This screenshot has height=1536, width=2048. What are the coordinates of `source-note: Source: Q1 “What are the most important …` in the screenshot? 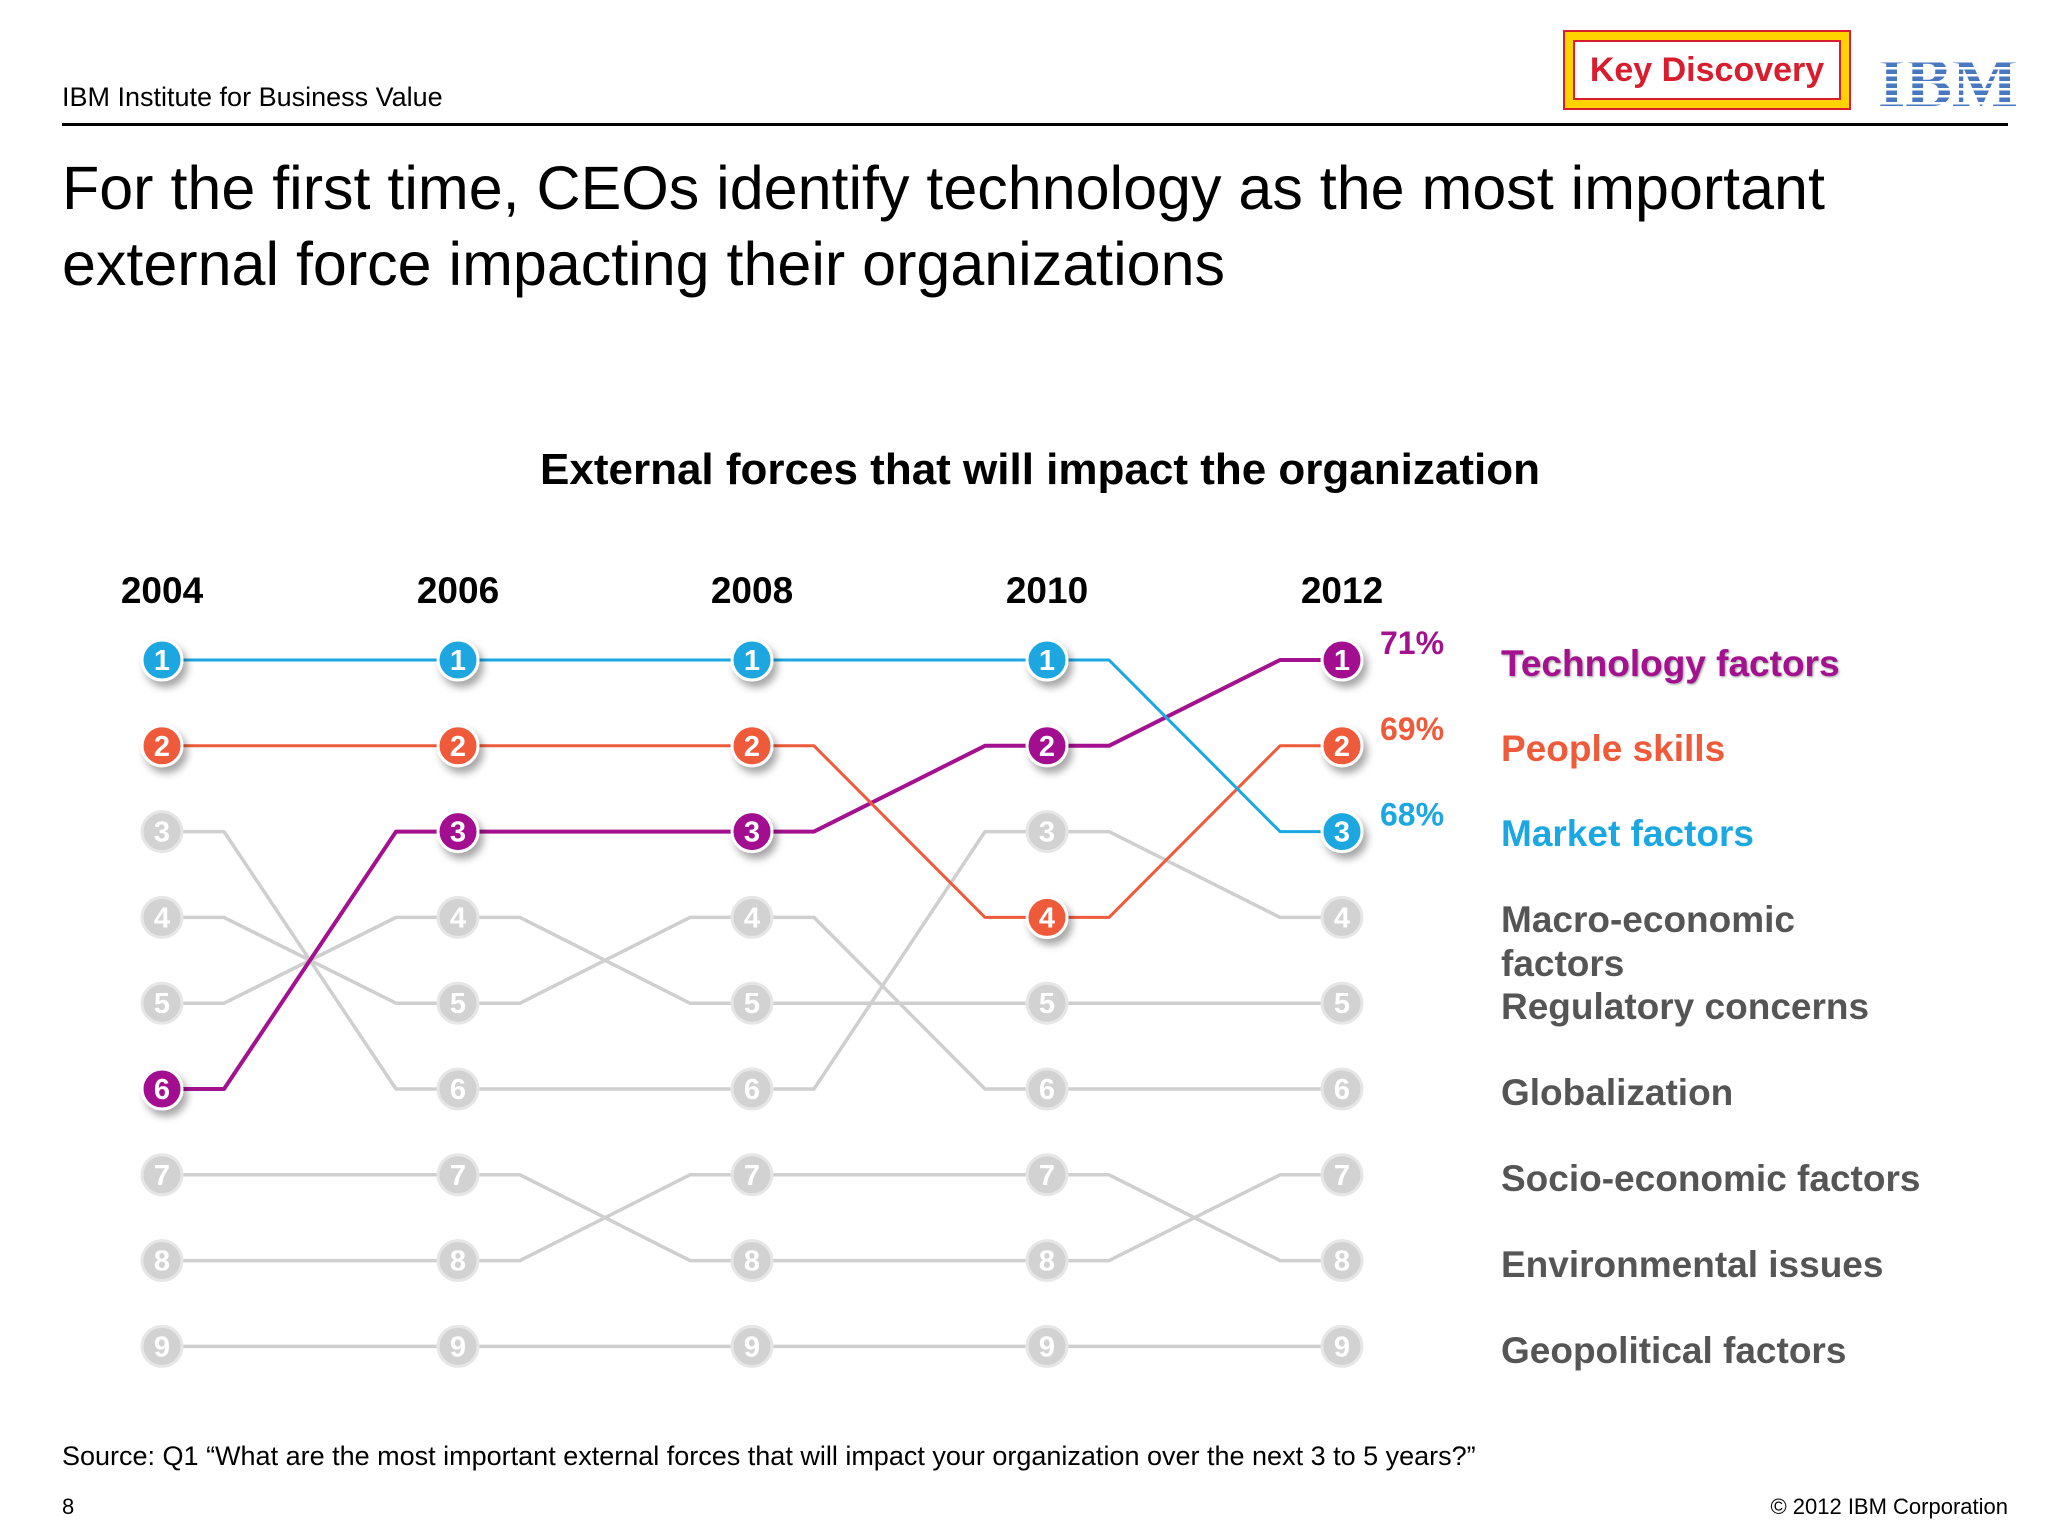 It's located at (769, 1456).